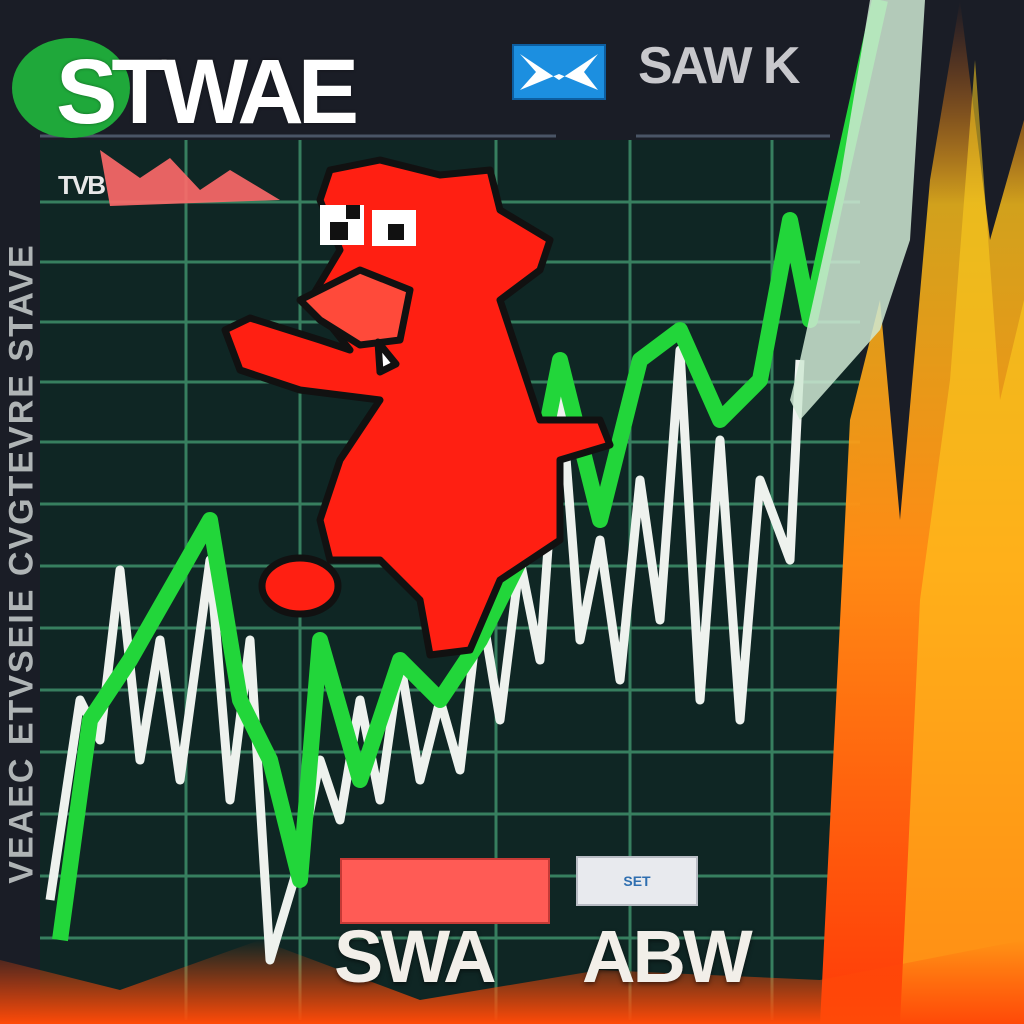 The image size is (1024, 1024). What do you see at coordinates (368, 225) in the screenshot?
I see `mascot-eyes` at bounding box center [368, 225].